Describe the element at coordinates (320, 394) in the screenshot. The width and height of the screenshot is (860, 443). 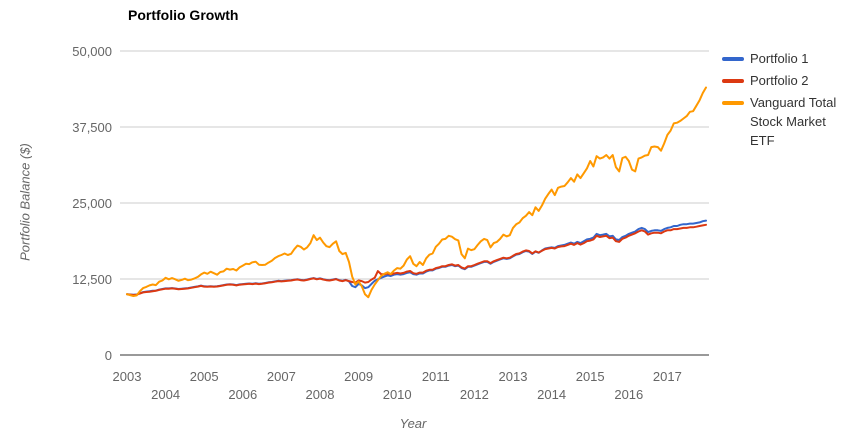
I see `x-tick-label-2008: 2008` at that location.